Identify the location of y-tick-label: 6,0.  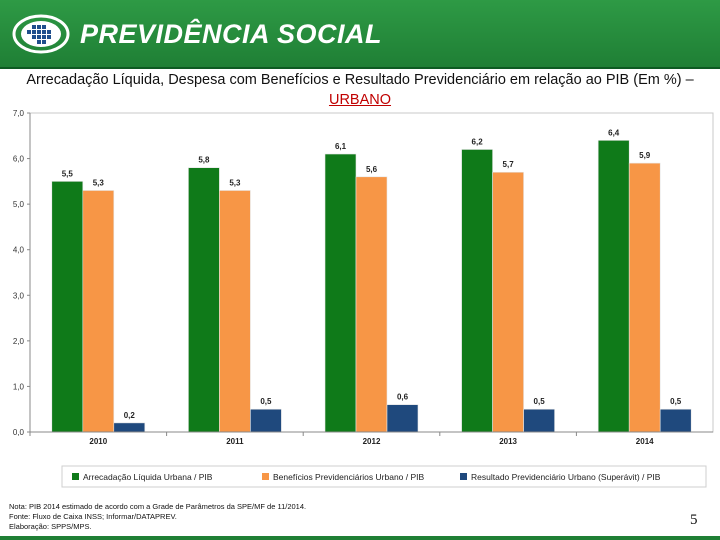
(19, 159).